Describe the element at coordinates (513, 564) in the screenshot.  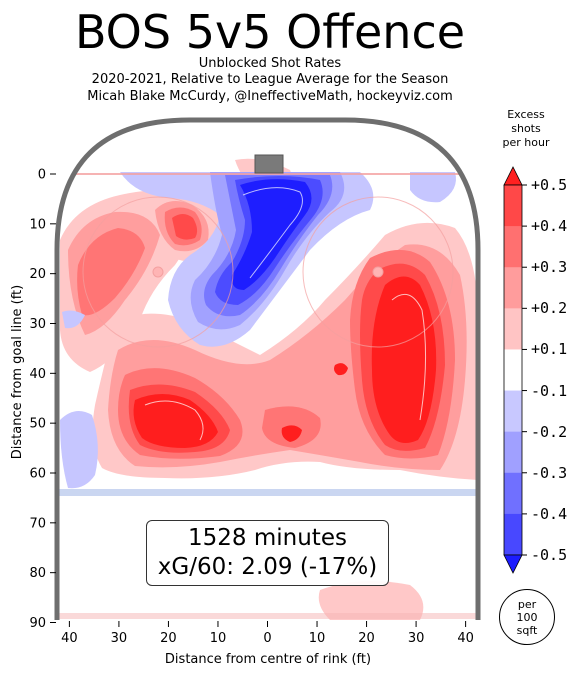
I see `colorbar-extend-min` at that location.